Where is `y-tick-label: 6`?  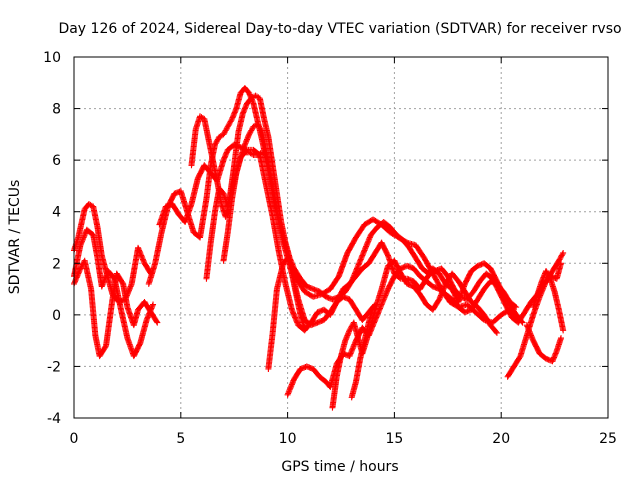
y-tick-label: 6 is located at coordinates (56, 161).